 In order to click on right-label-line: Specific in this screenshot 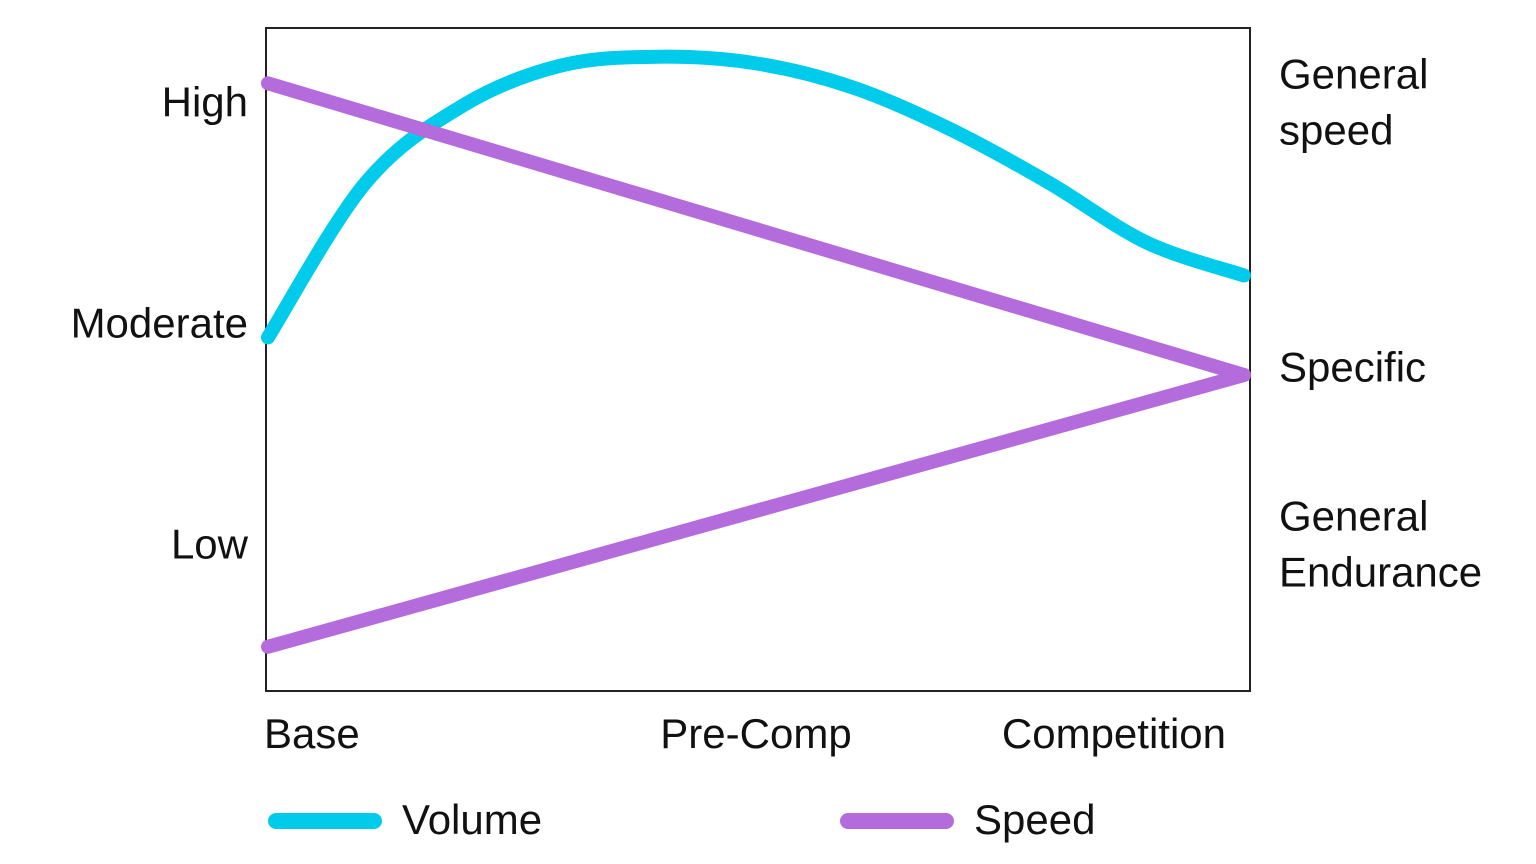, I will do `click(1352, 367)`.